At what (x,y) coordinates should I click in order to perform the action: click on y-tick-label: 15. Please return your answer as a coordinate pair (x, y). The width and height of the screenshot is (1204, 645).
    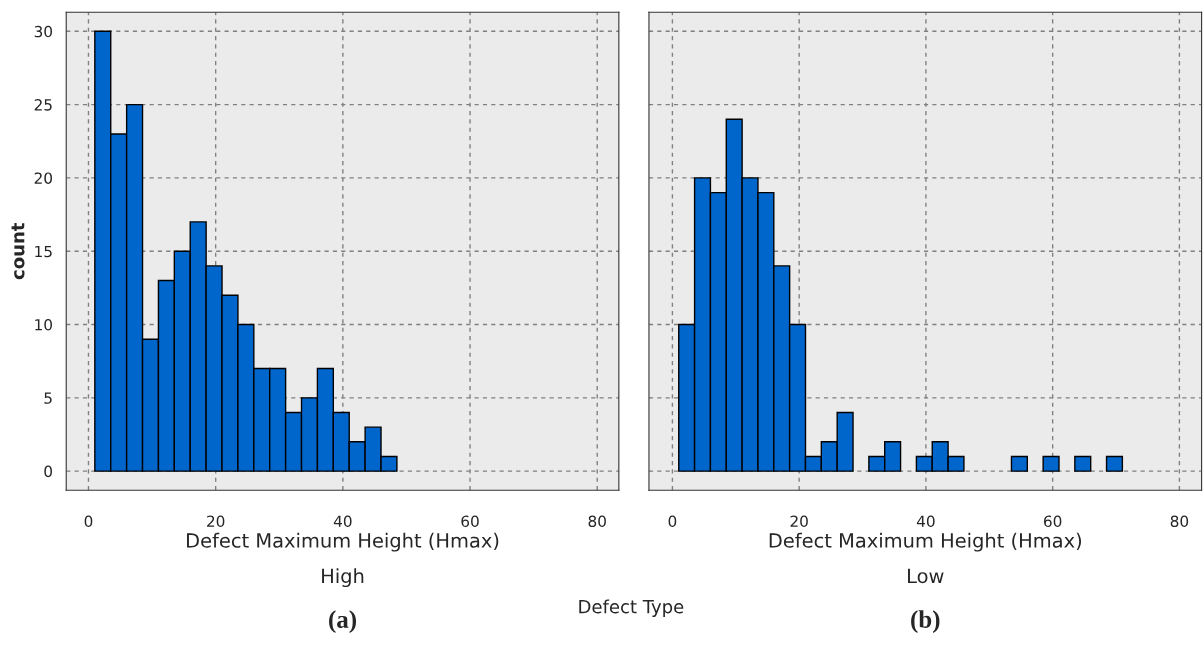
    Looking at the image, I should click on (43, 251).